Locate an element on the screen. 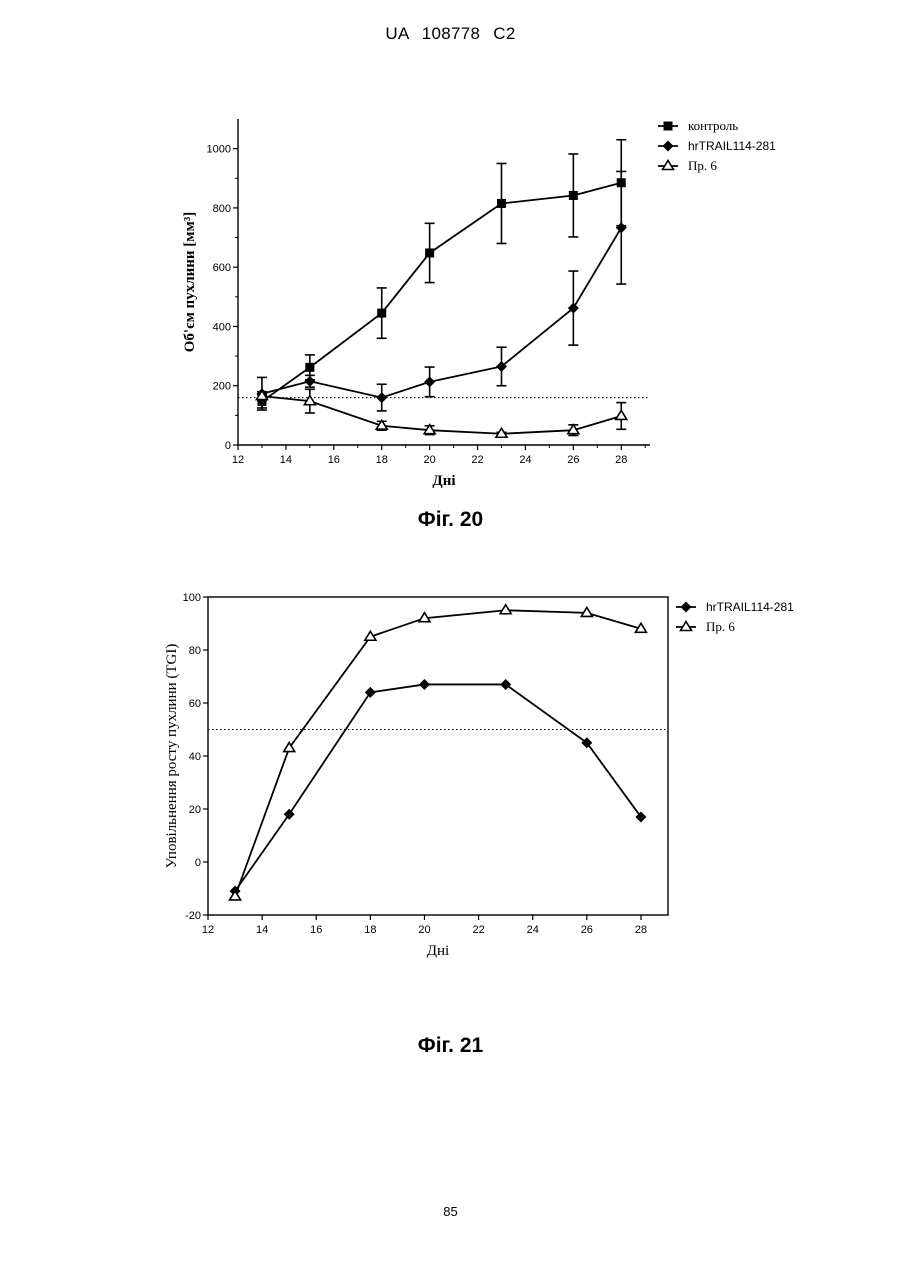 The width and height of the screenshot is (901, 1273). y-axis-title: Уповільнення росту пухлини (TGI) is located at coordinates (172, 756).